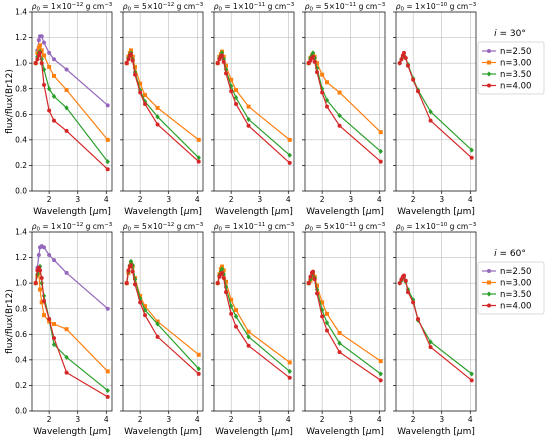  What do you see at coordinates (10, 321) in the screenshot?
I see `y-axis-label: flux/flux(Br12)` at bounding box center [10, 321].